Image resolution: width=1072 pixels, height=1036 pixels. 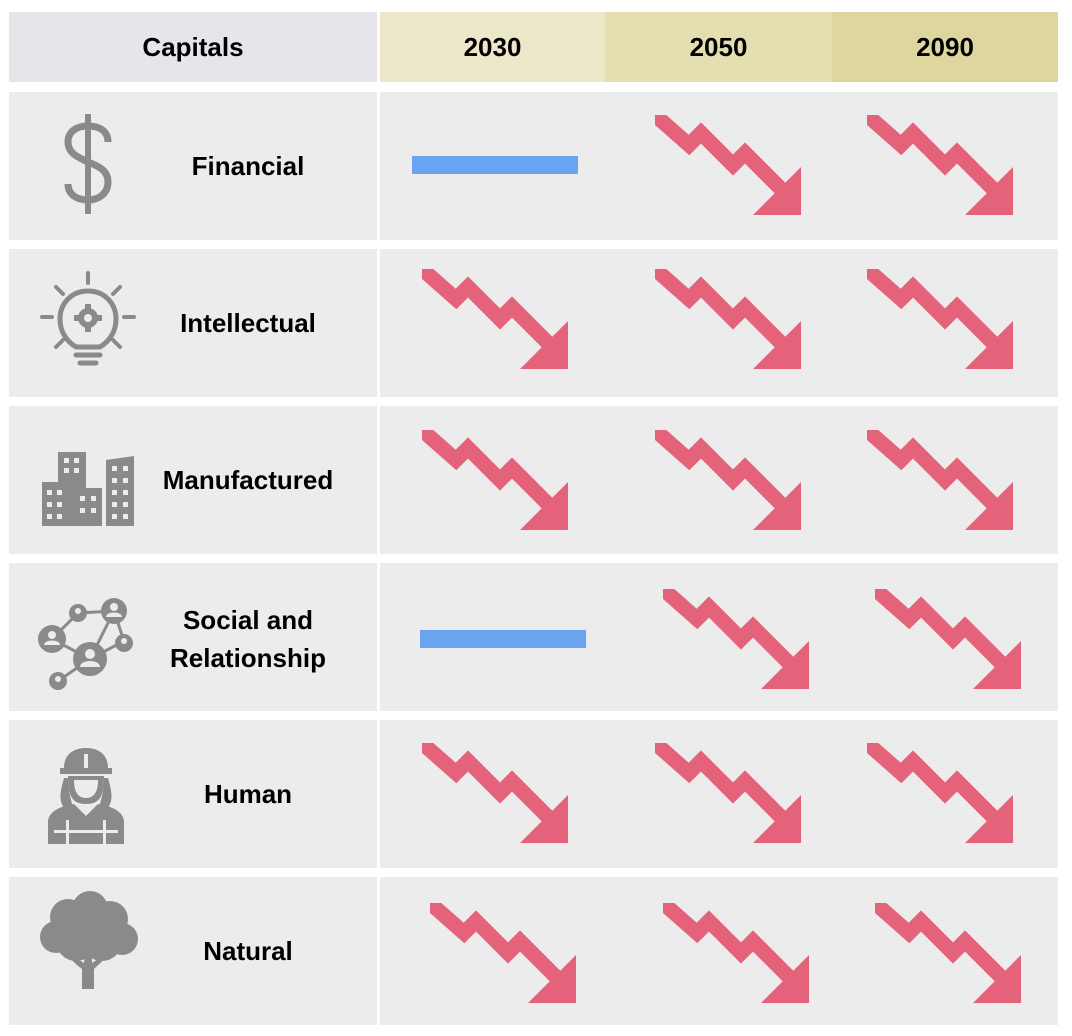 I want to click on network-people-icon, so click(x=85, y=644).